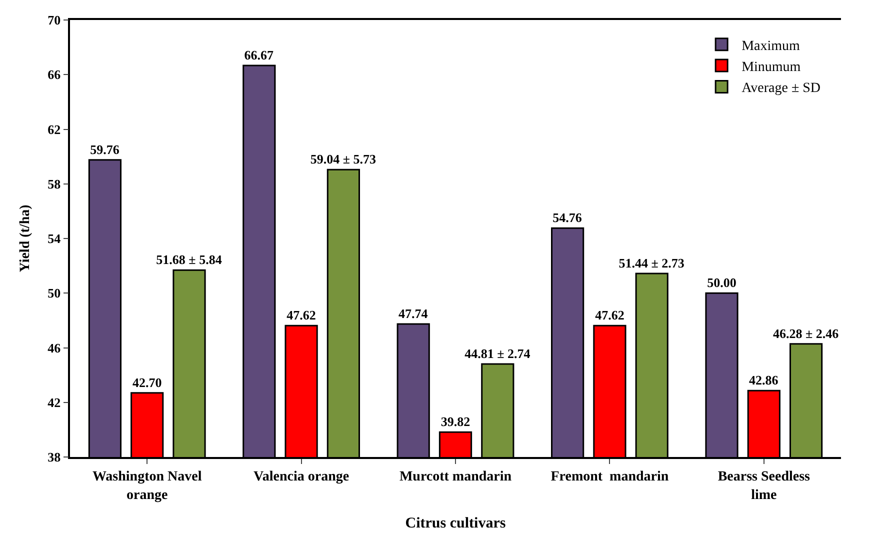 The height and width of the screenshot is (547, 881). I want to click on data-label: 47.74, so click(413, 313).